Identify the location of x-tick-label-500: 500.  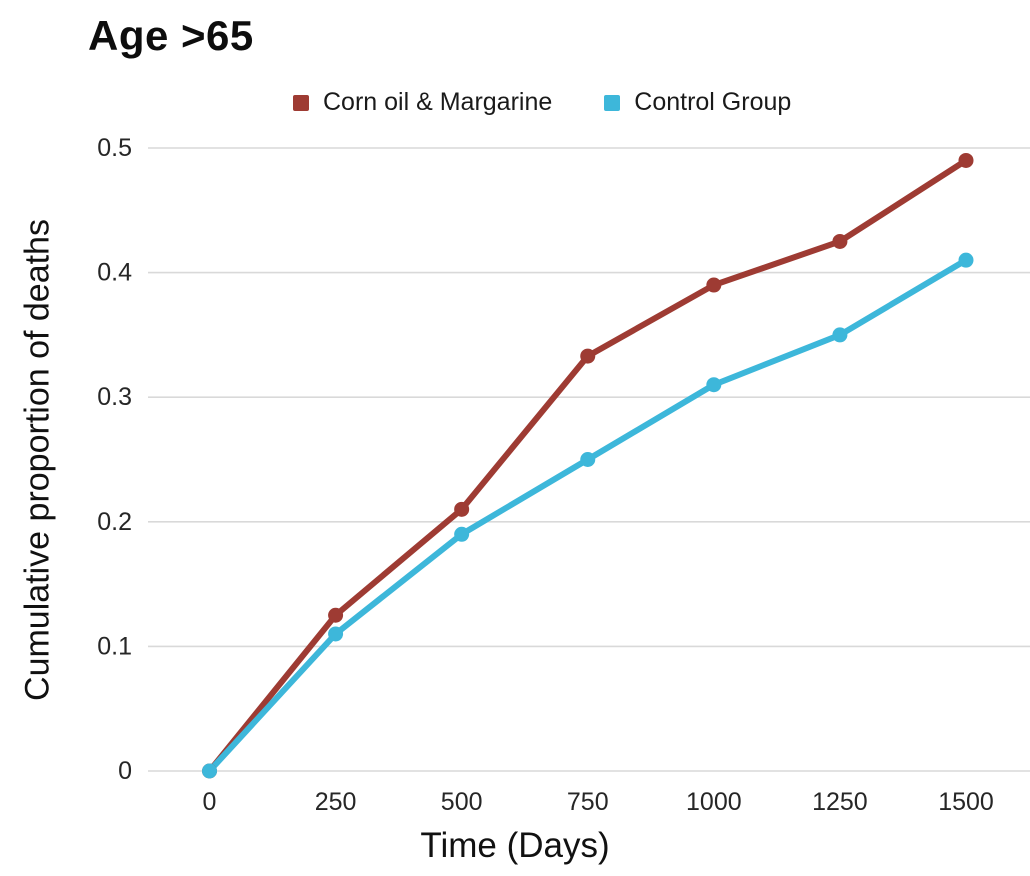
(462, 802).